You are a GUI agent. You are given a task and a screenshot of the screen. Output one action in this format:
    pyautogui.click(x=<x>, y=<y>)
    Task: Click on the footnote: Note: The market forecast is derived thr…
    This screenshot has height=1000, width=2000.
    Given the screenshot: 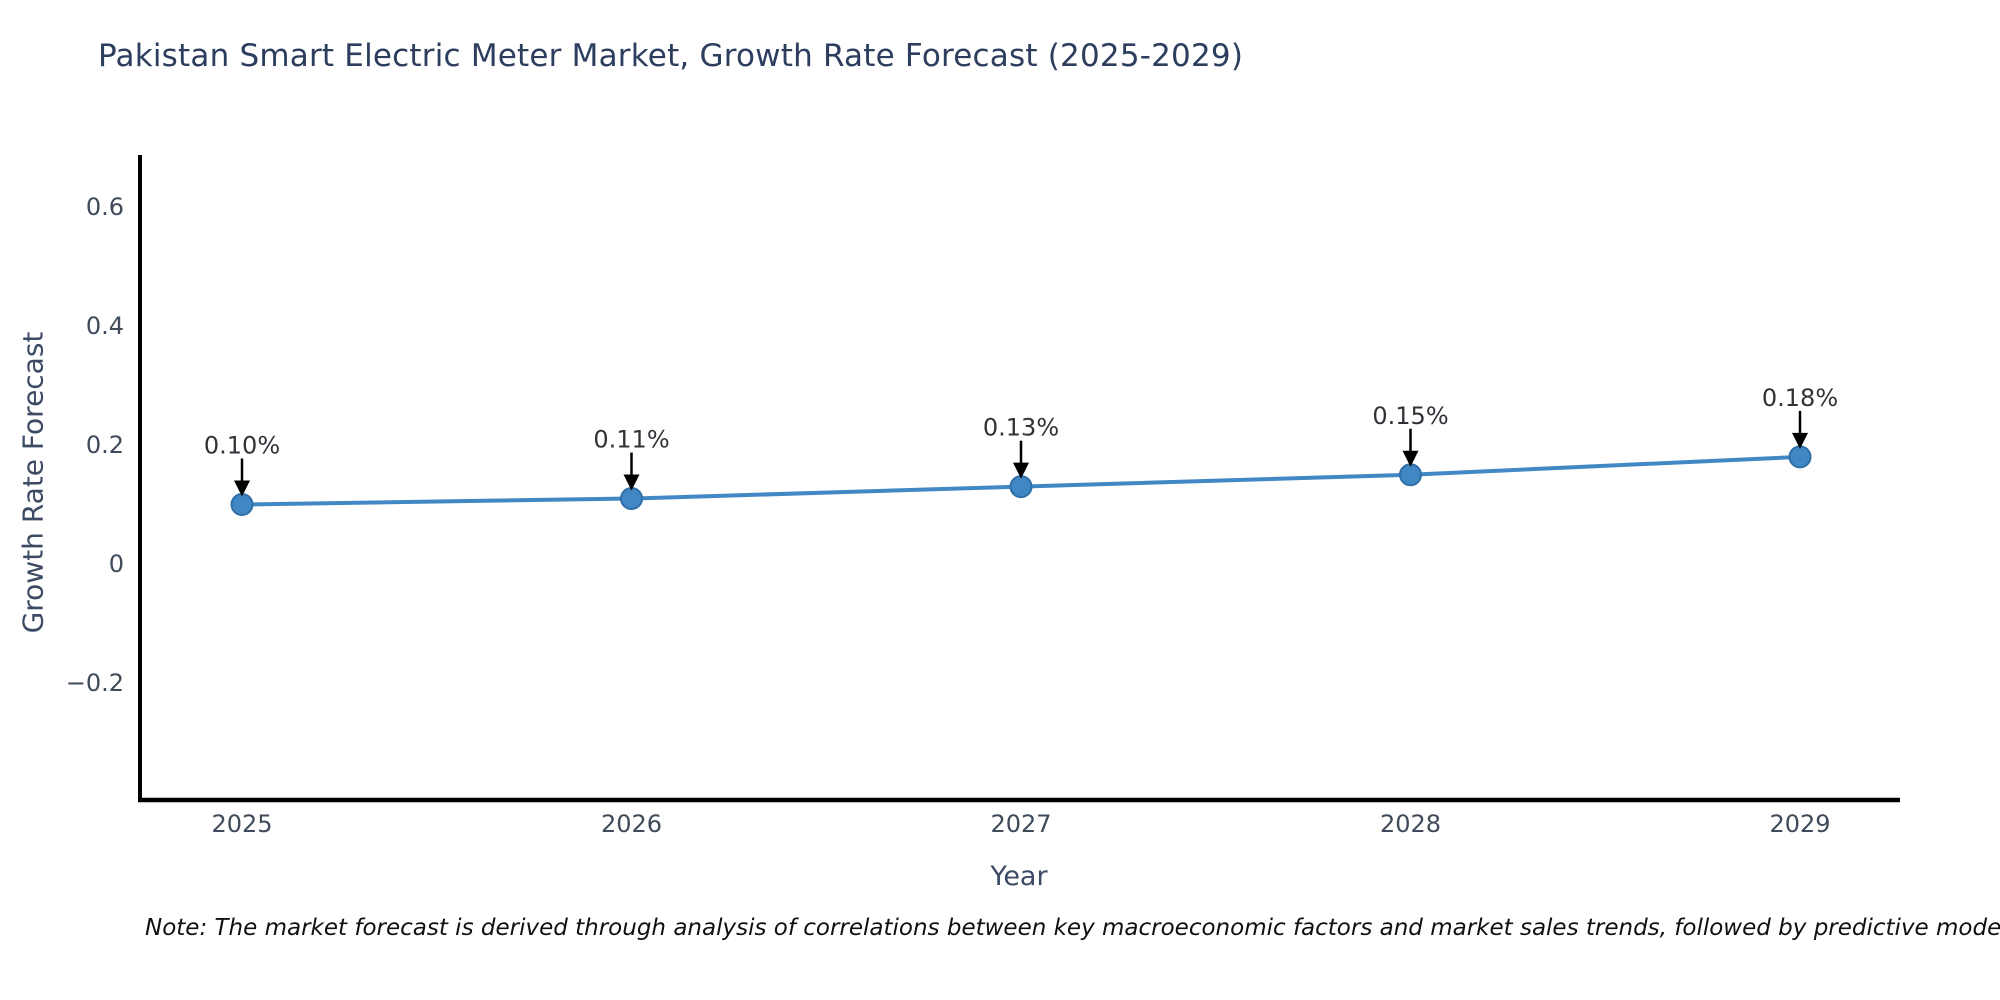 What is the action you would take?
    pyautogui.click(x=1072, y=928)
    